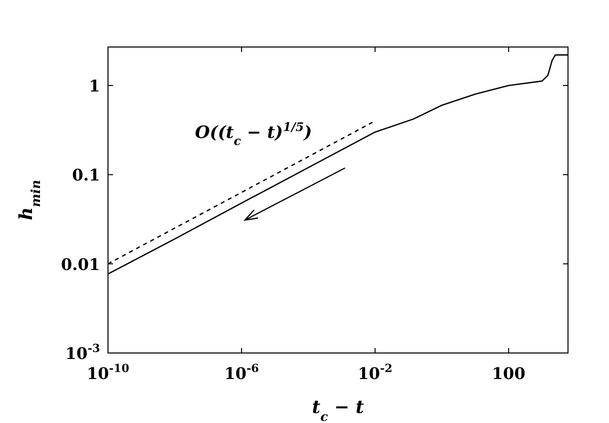 The width and height of the screenshot is (609, 423). I want to click on y-tick-label: 10$^{-3}$, so click(82, 352).